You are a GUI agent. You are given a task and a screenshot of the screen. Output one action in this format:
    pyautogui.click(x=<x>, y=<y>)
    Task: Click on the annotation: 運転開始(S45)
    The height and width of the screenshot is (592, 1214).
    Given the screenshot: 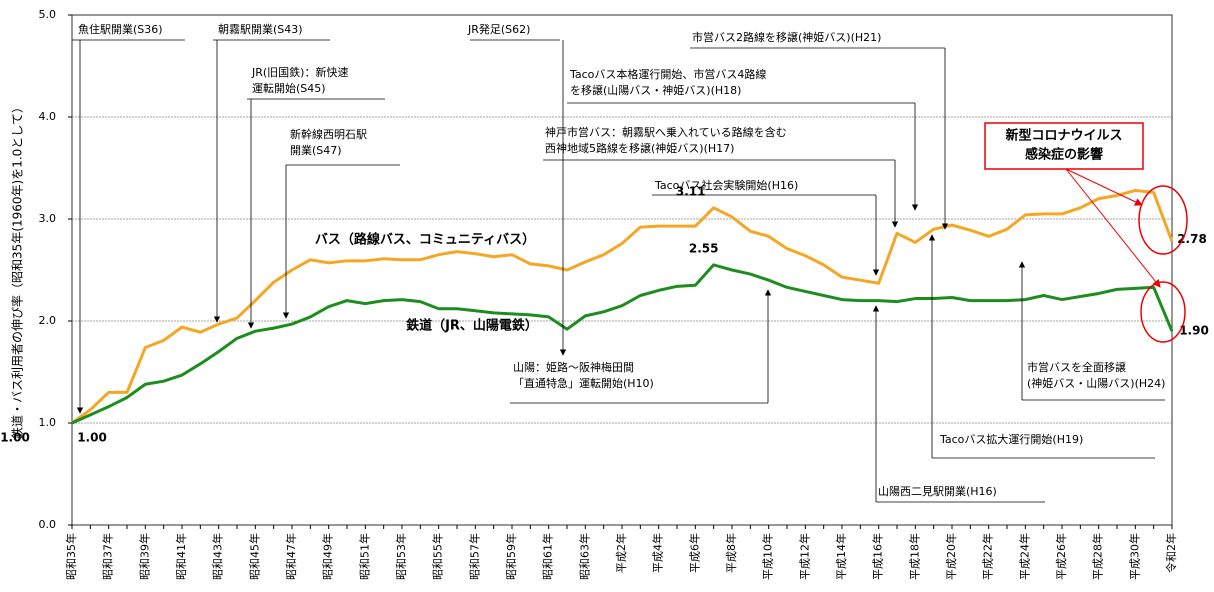 What is the action you would take?
    pyautogui.click(x=289, y=88)
    